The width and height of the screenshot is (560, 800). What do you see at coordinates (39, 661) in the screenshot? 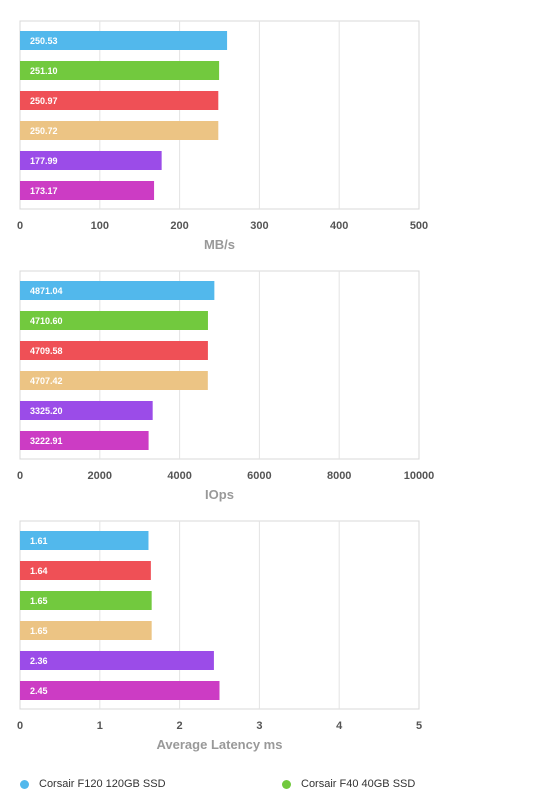
I see `chart-3-bar-value-label: 2.36` at bounding box center [39, 661].